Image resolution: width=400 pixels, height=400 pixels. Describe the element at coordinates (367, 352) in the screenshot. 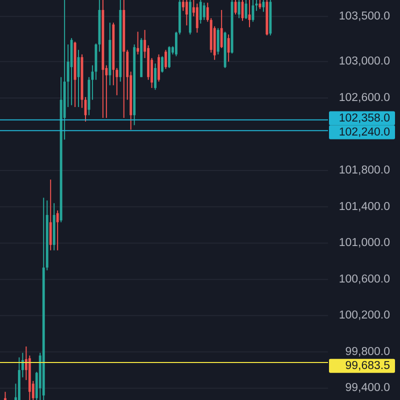

I see `y-tick-label: 99,800.0` at that location.